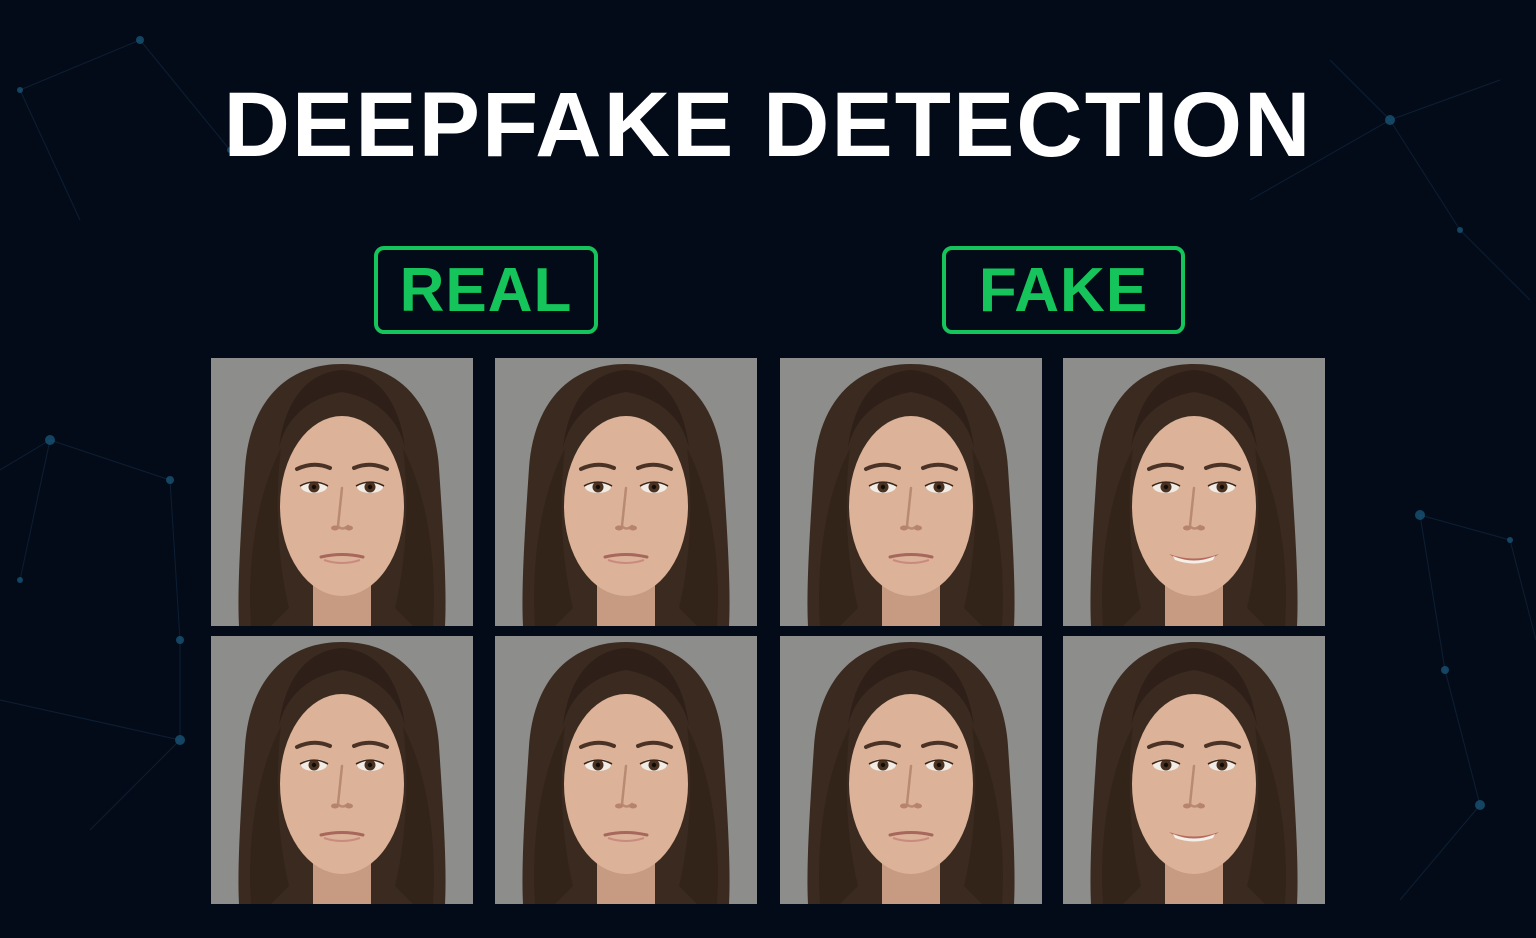  I want to click on fake-label: FAKE, so click(1063, 290).